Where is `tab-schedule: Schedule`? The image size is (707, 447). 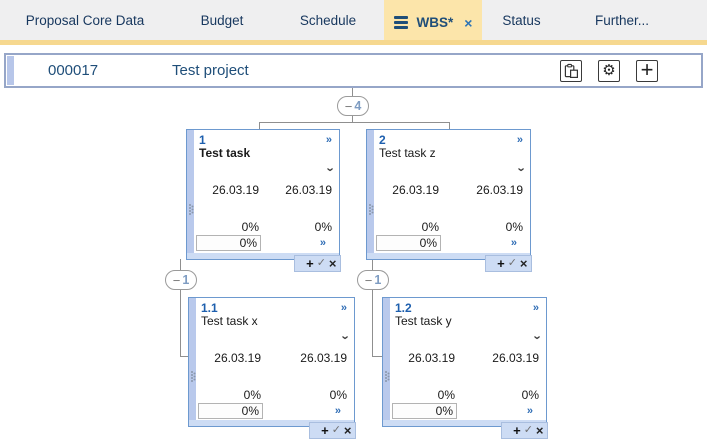 tab-schedule: Schedule is located at coordinates (328, 20).